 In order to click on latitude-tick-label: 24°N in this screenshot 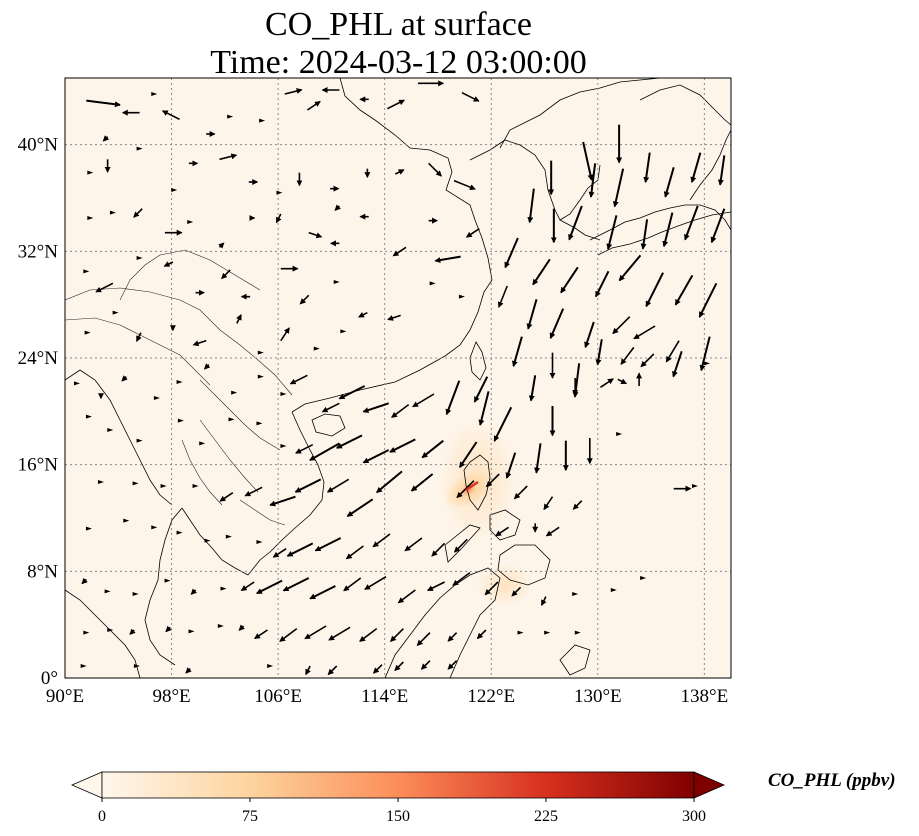, I will do `click(38, 358)`.